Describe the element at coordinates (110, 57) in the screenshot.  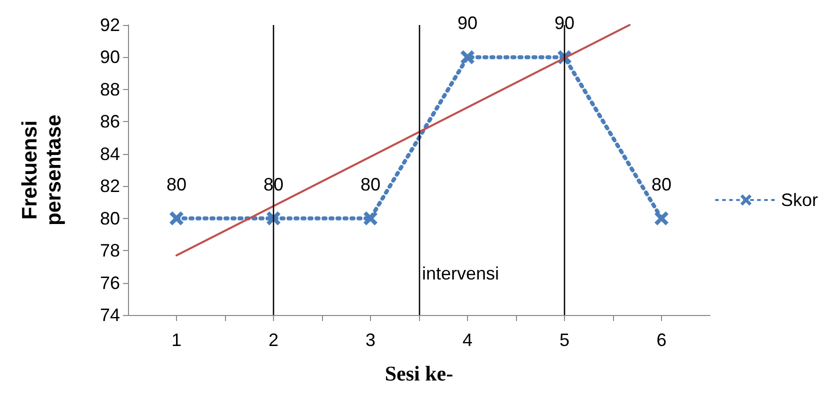
I see `y-tick-label: 90` at that location.